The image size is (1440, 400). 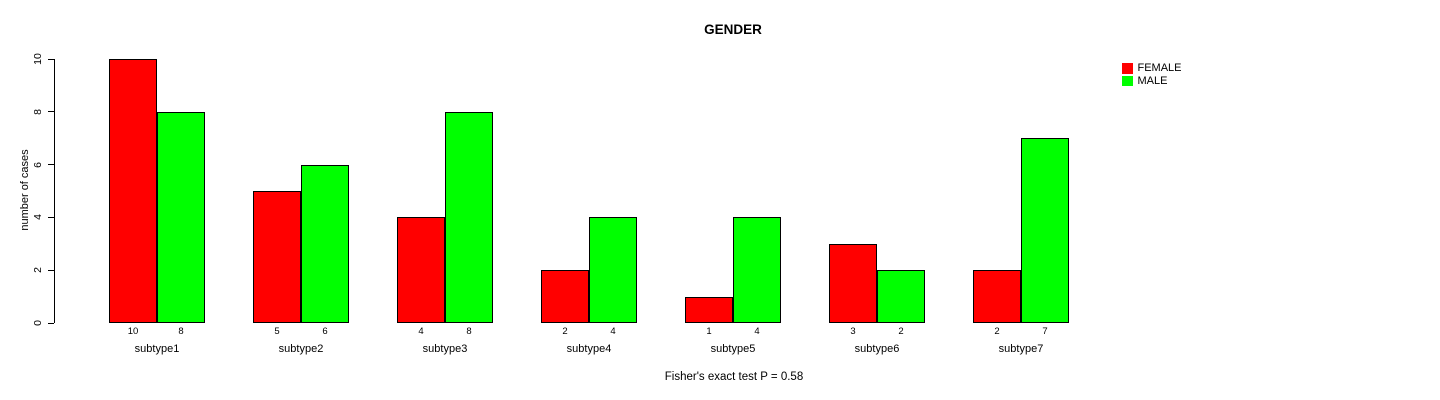 What do you see at coordinates (709, 331) in the screenshot?
I see `bar-value-label: 1` at bounding box center [709, 331].